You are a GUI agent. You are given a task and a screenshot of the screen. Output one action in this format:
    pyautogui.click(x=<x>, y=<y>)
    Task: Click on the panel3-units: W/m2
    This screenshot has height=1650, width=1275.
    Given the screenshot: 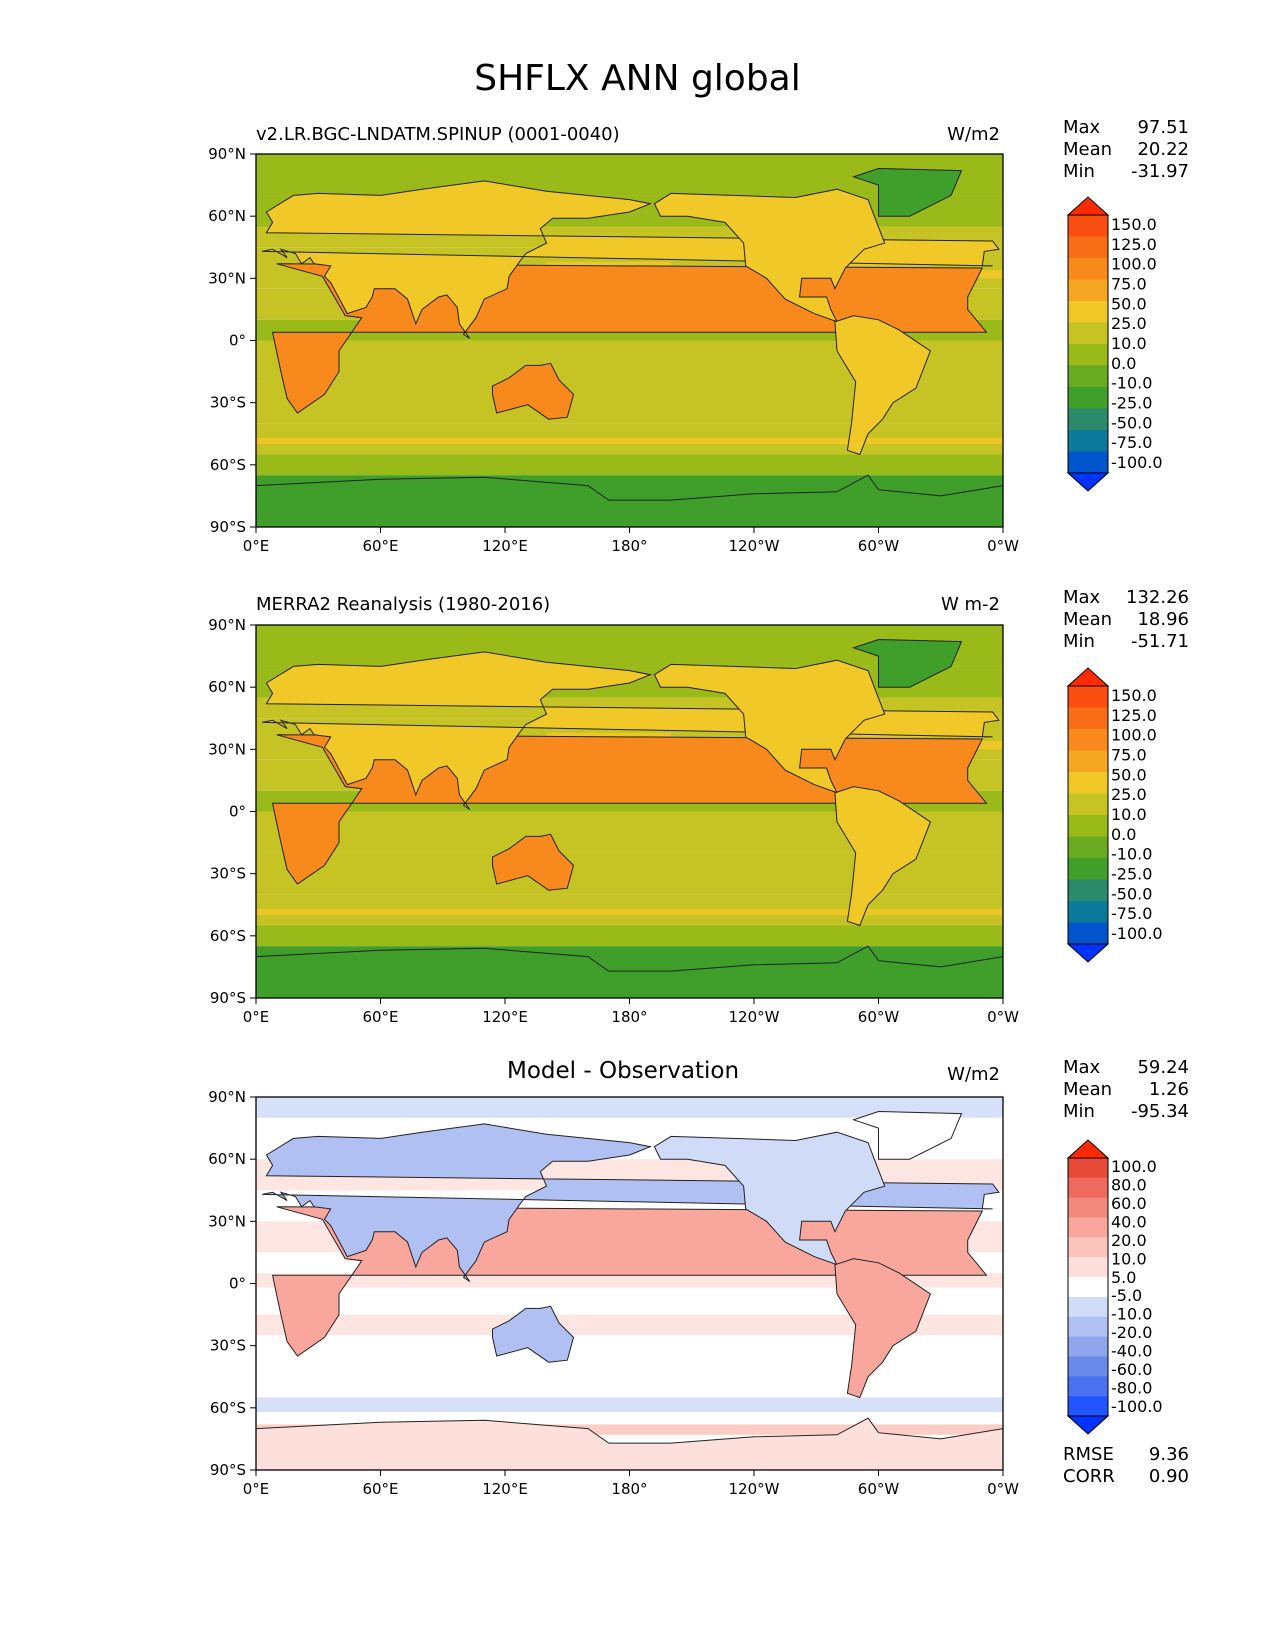 What is the action you would take?
    pyautogui.click(x=973, y=1074)
    